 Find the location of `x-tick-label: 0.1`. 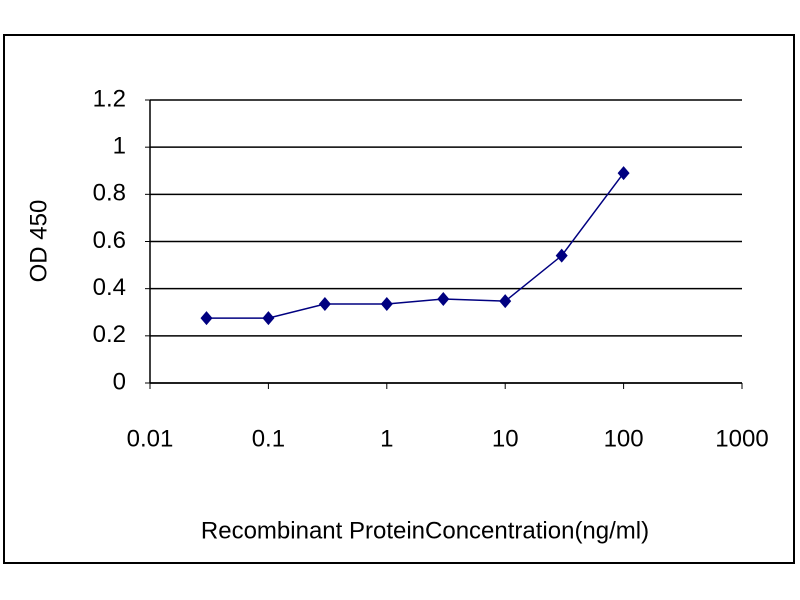

x-tick-label: 0.1 is located at coordinates (268, 438).